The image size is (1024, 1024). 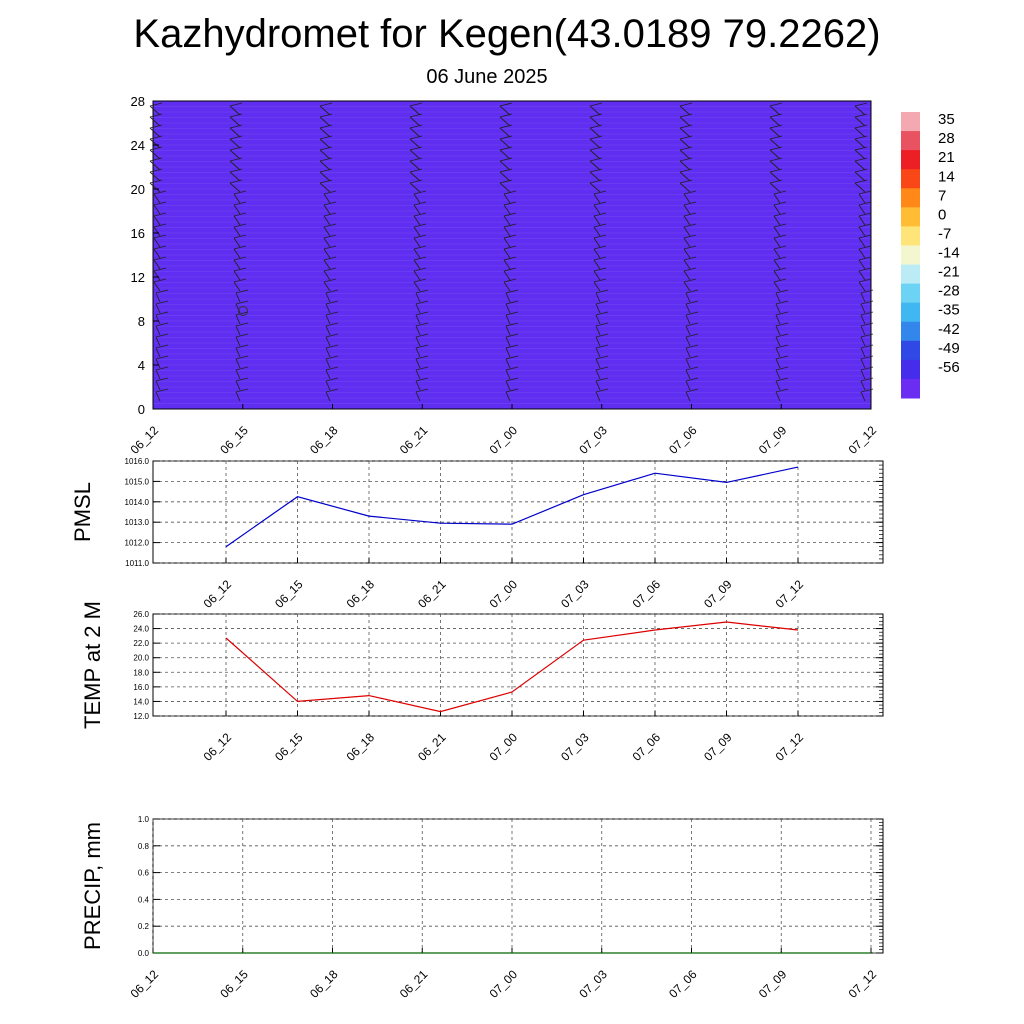 What do you see at coordinates (504, 984) in the screenshot?
I see `precip-x-tick-label: 07_00` at bounding box center [504, 984].